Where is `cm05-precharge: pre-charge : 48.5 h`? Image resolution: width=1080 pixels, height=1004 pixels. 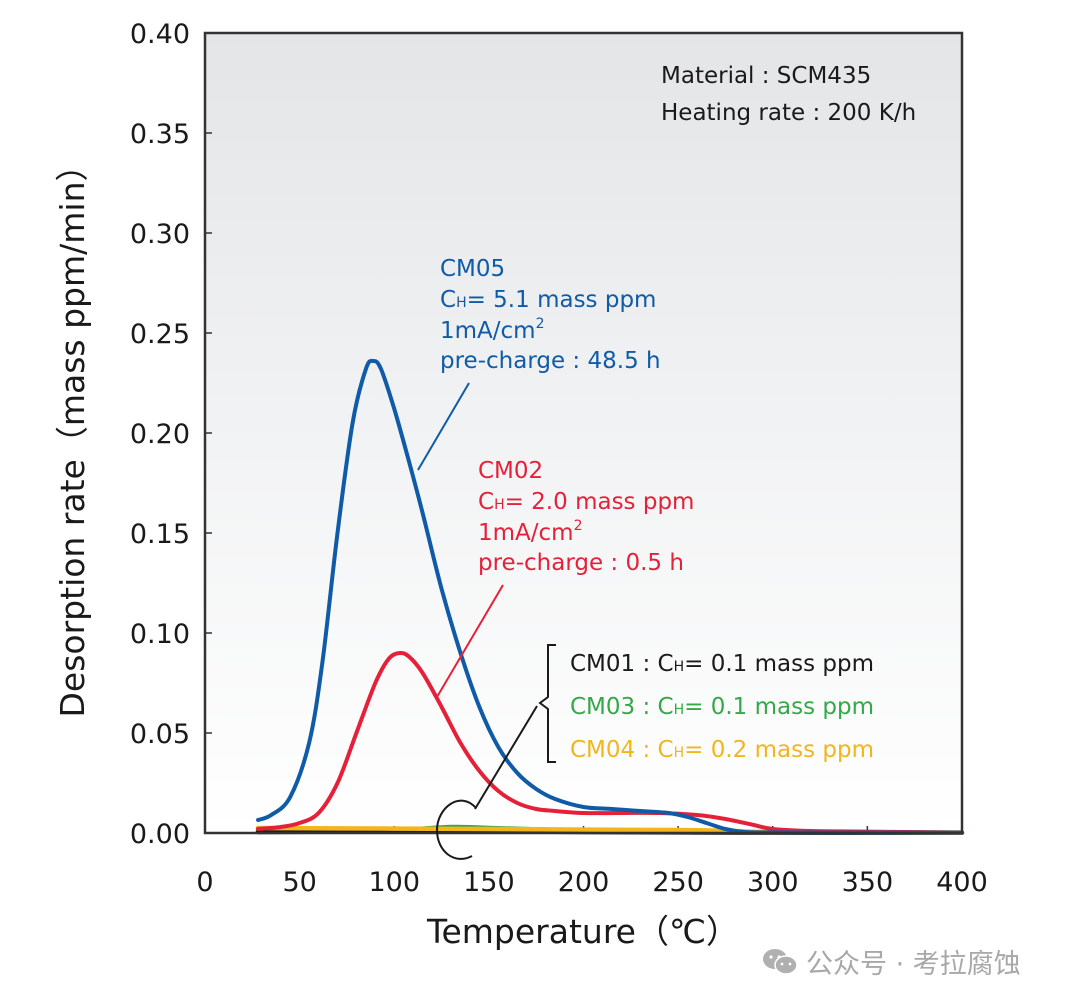
cm05-precharge: pre-charge : 48.5 h is located at coordinates (550, 361).